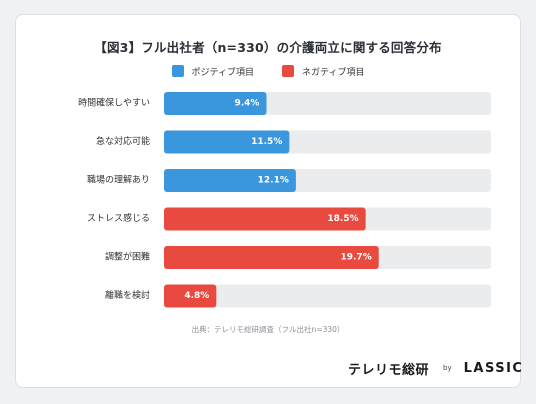  I want to click on category-label: 離職を検討, so click(127, 295).